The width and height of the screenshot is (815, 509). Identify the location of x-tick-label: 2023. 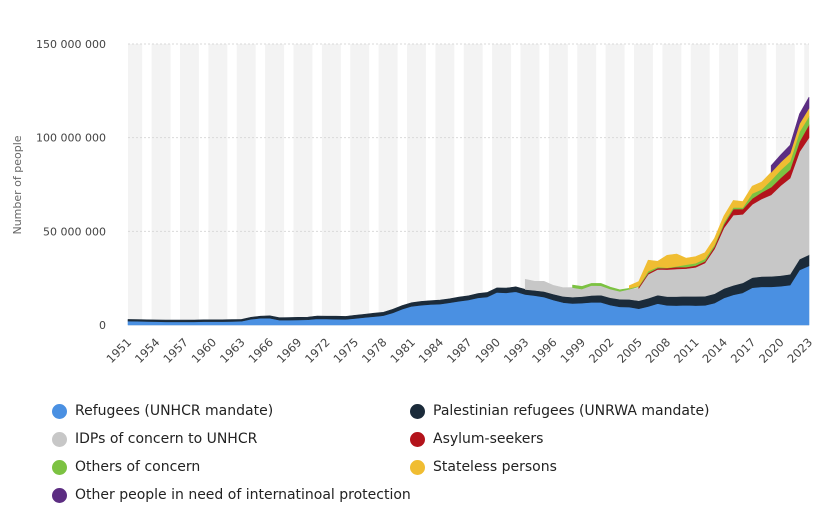
(800, 350).